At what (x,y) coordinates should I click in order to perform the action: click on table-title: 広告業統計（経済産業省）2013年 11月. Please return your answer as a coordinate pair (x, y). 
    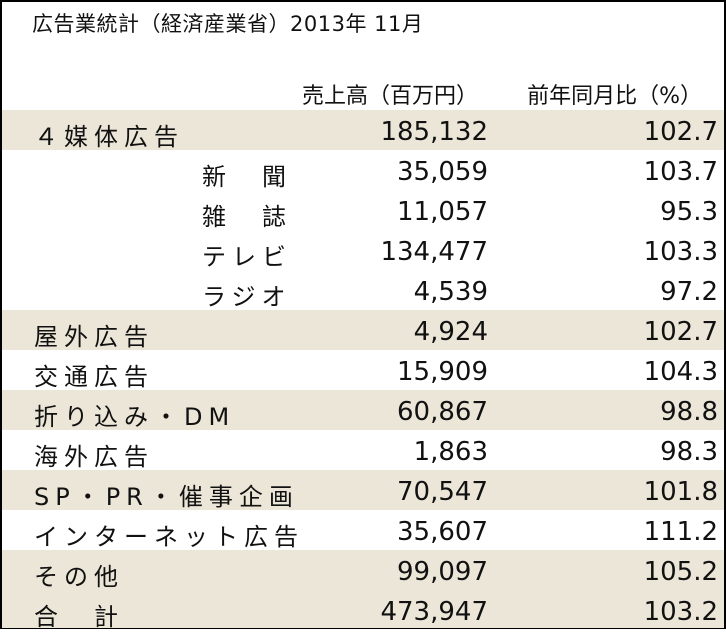
    Looking at the image, I should click on (228, 24).